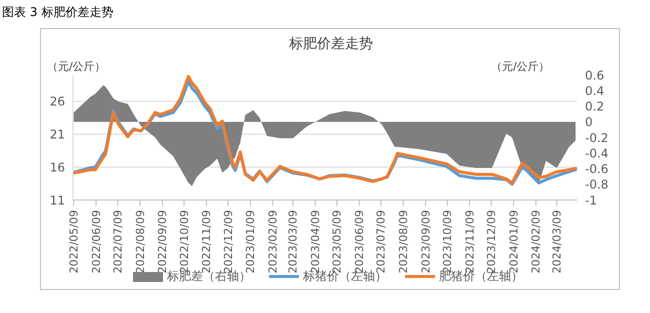 The height and width of the screenshot is (313, 650). What do you see at coordinates (57, 101) in the screenshot?
I see `y-tick-label: 26` at bounding box center [57, 101].